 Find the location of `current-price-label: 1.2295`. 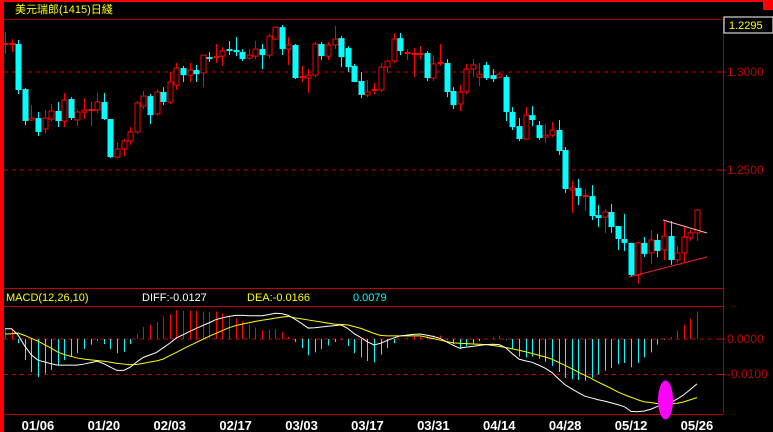

current-price-label: 1.2295 is located at coordinates (746, 26).